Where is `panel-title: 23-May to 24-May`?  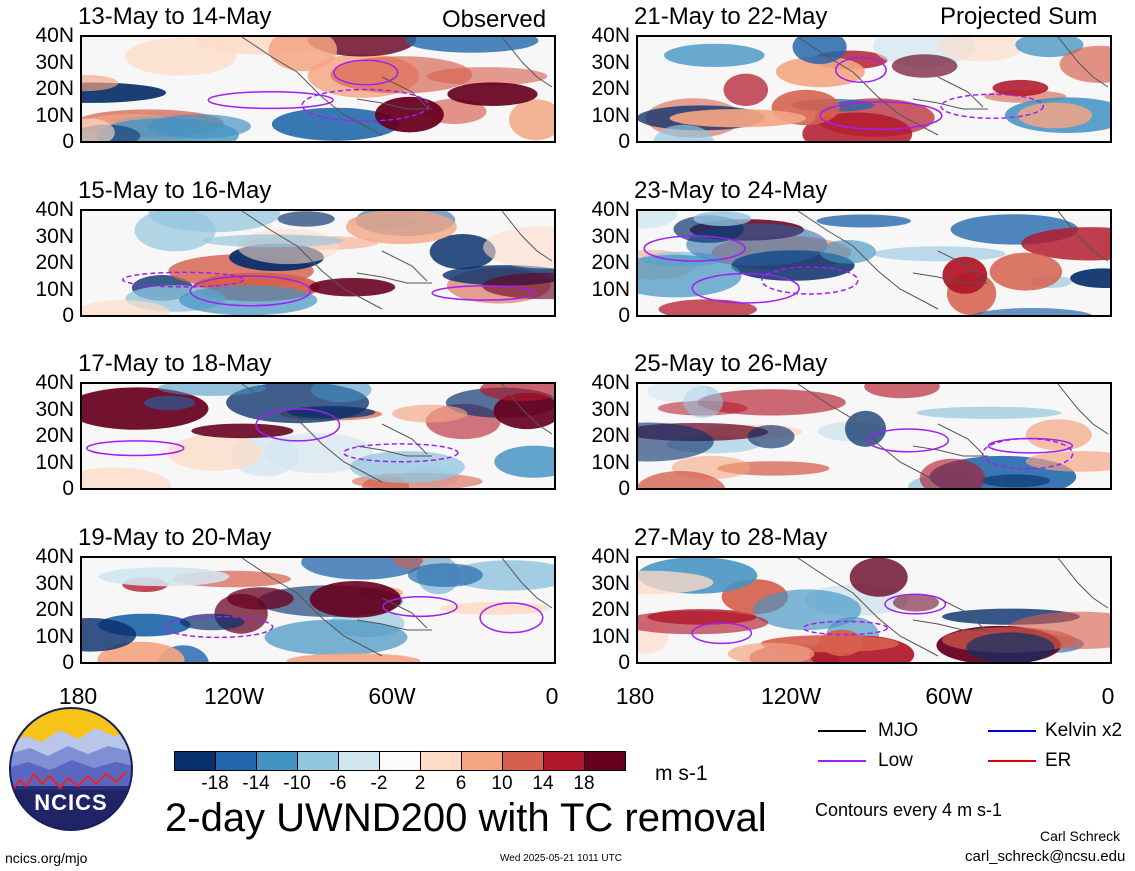 panel-title: 23-May to 24-May is located at coordinates (731, 190).